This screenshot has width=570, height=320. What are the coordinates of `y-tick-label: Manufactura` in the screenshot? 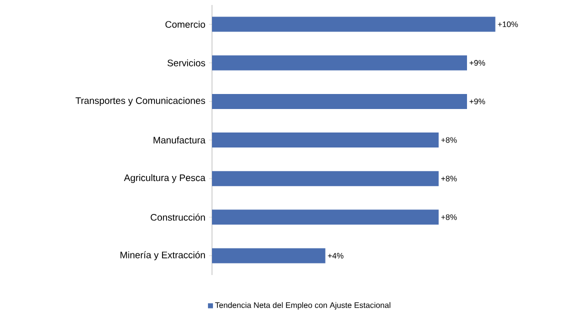 It's located at (180, 140).